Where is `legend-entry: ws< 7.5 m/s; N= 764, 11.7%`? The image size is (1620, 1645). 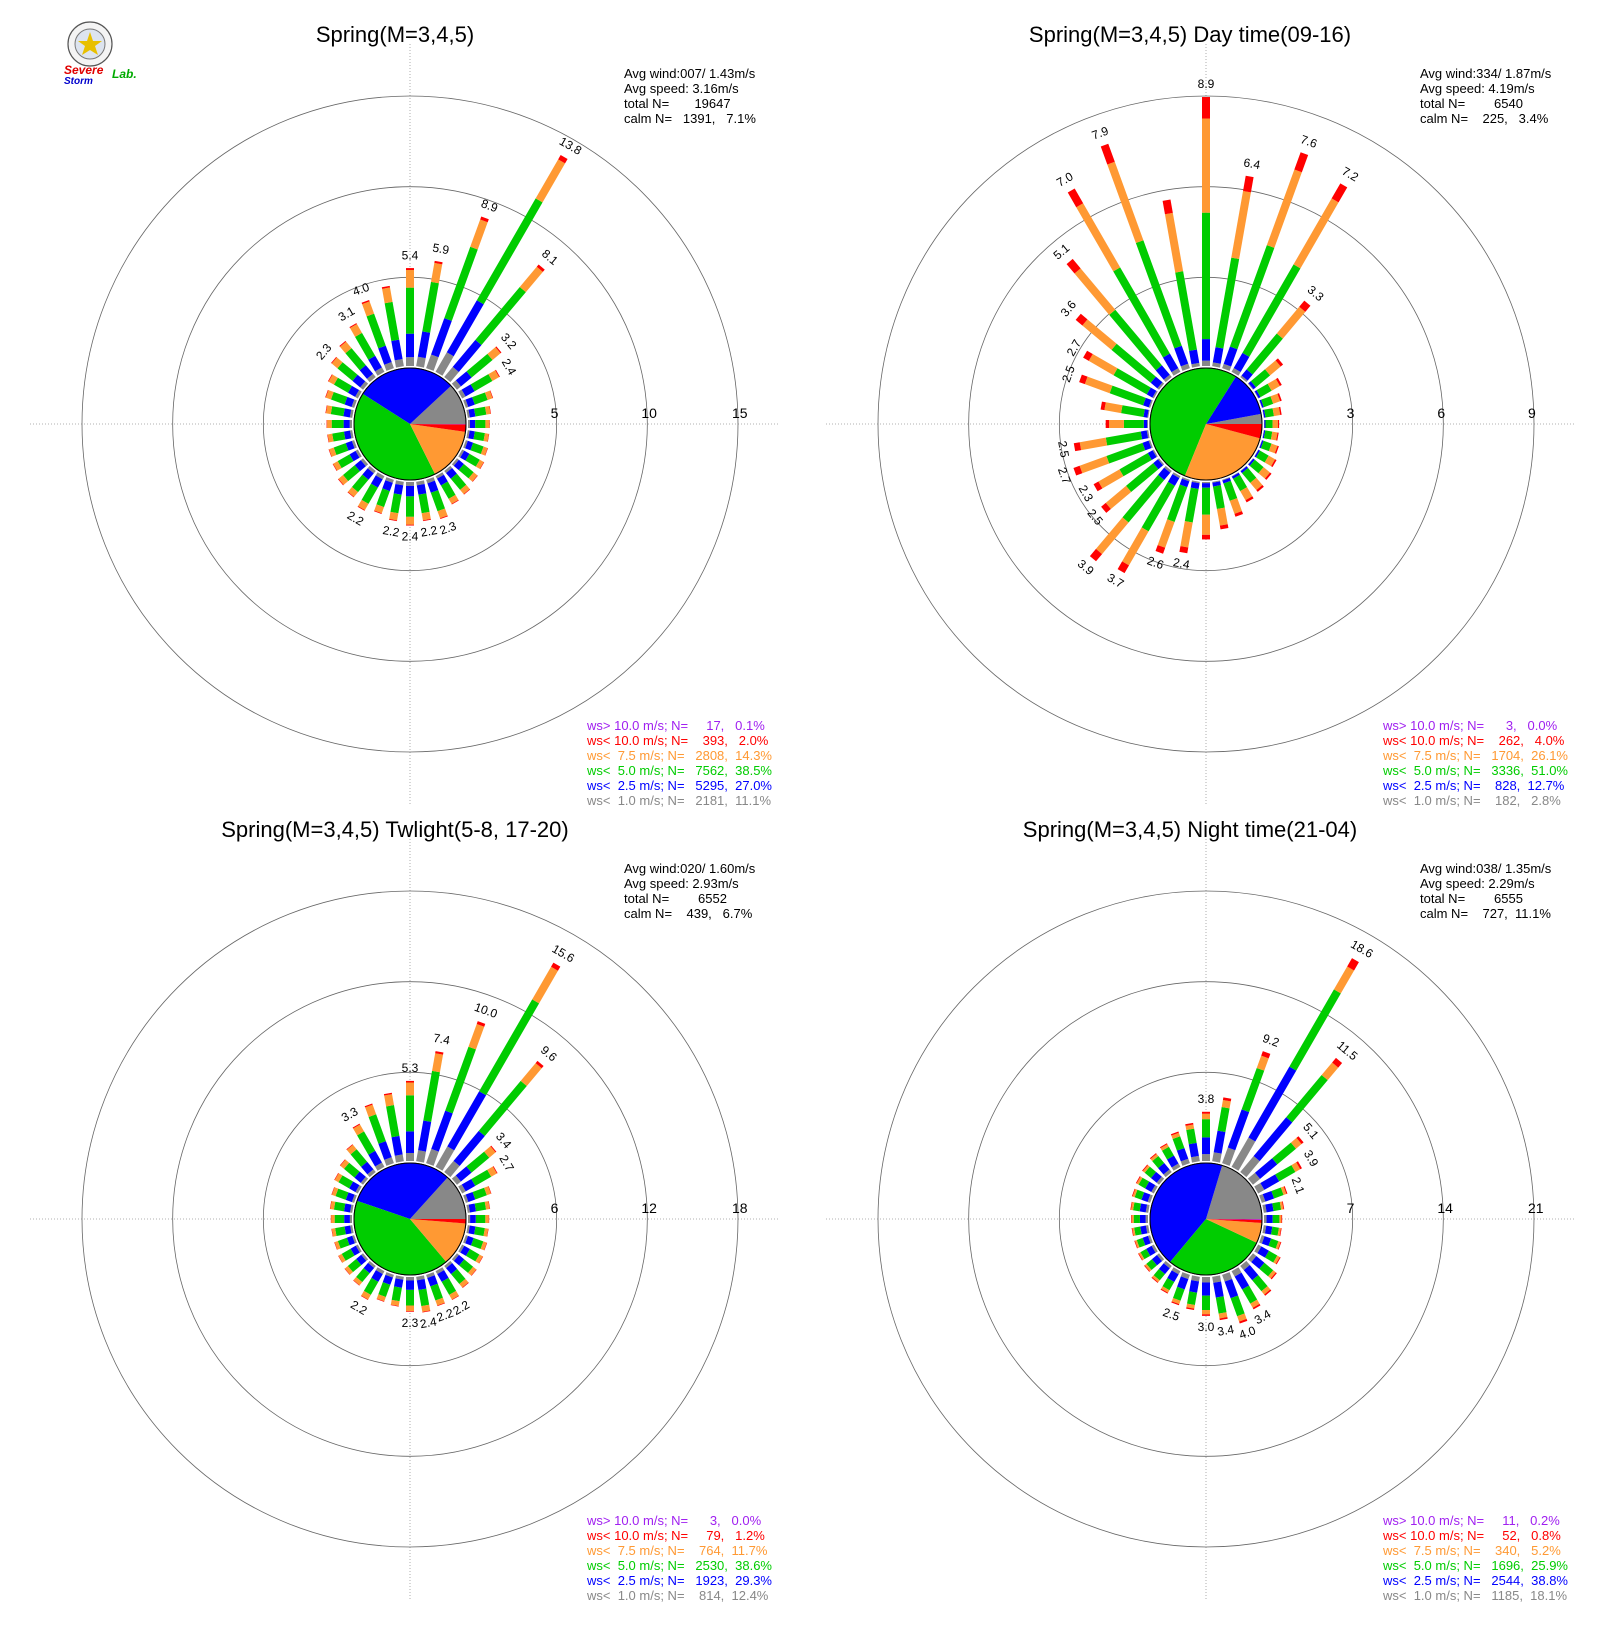
legend-entry: ws< 7.5 m/s; N= 764, 11.7% is located at coordinates (677, 1550).